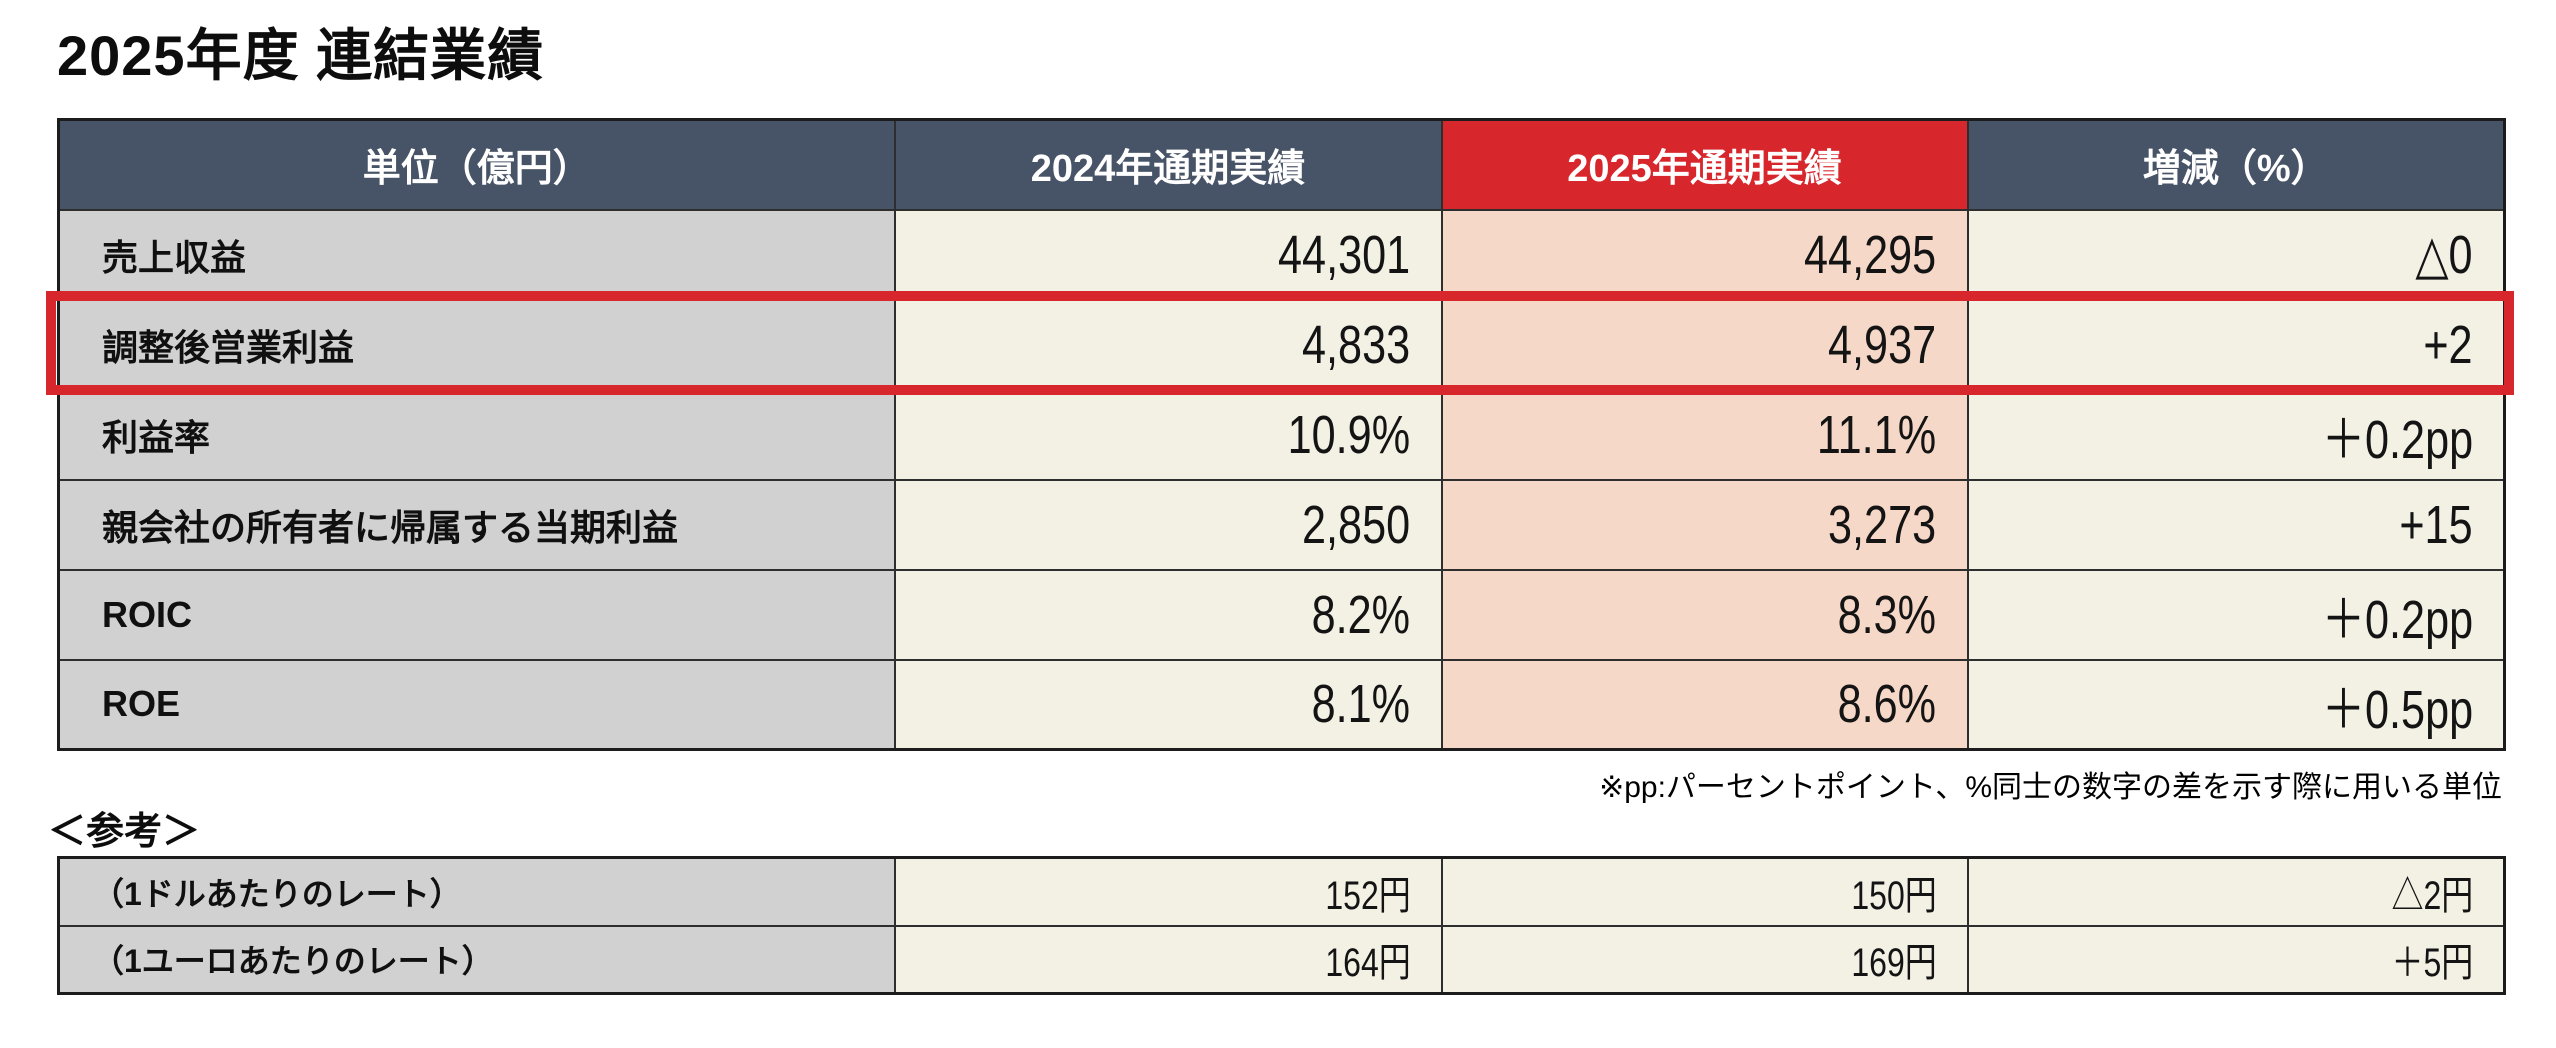 The image size is (2556, 1048). I want to click on change-value: +2, so click(2236, 344).